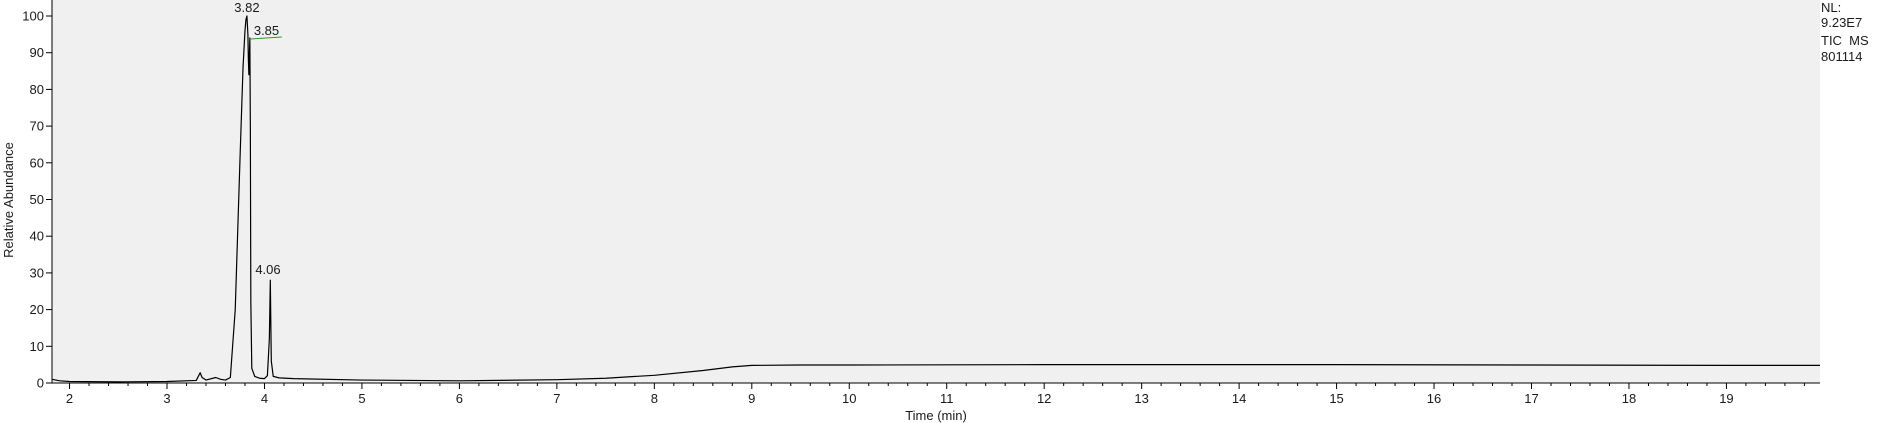  What do you see at coordinates (1831, 7) in the screenshot?
I see `info-line-nl: NL:` at bounding box center [1831, 7].